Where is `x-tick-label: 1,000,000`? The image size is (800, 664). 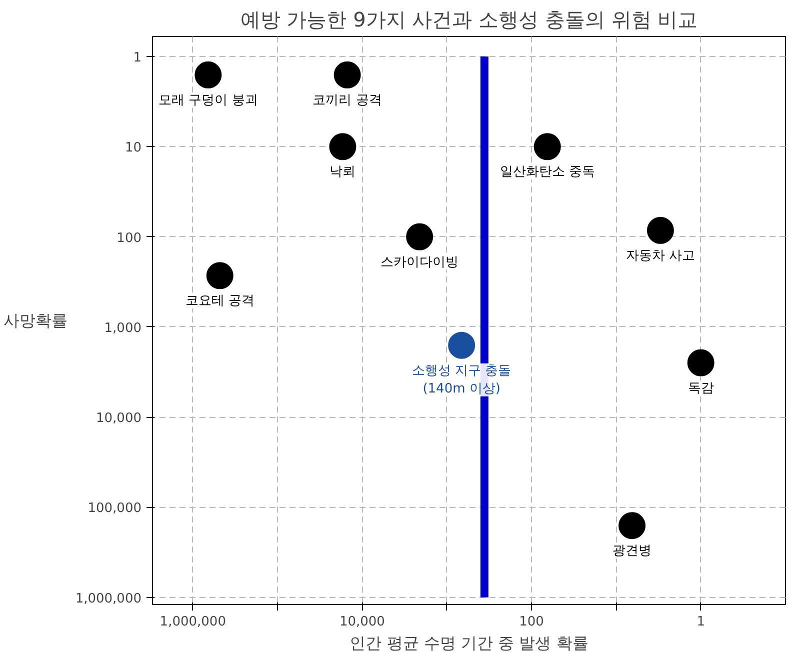
x-tick-label: 1,000,000 is located at coordinates (193, 622).